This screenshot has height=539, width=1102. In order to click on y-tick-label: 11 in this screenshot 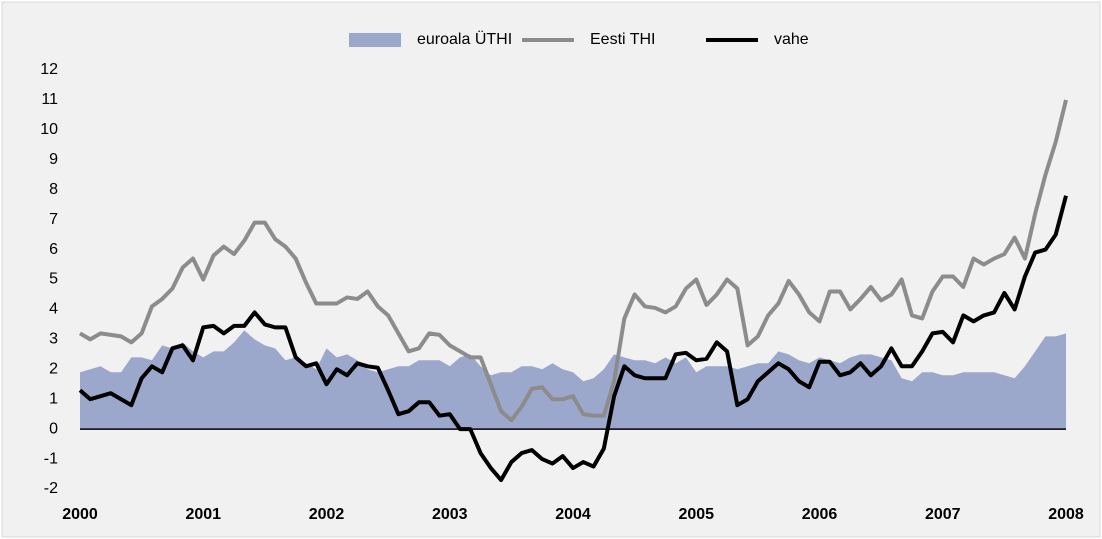, I will do `click(49, 99)`.